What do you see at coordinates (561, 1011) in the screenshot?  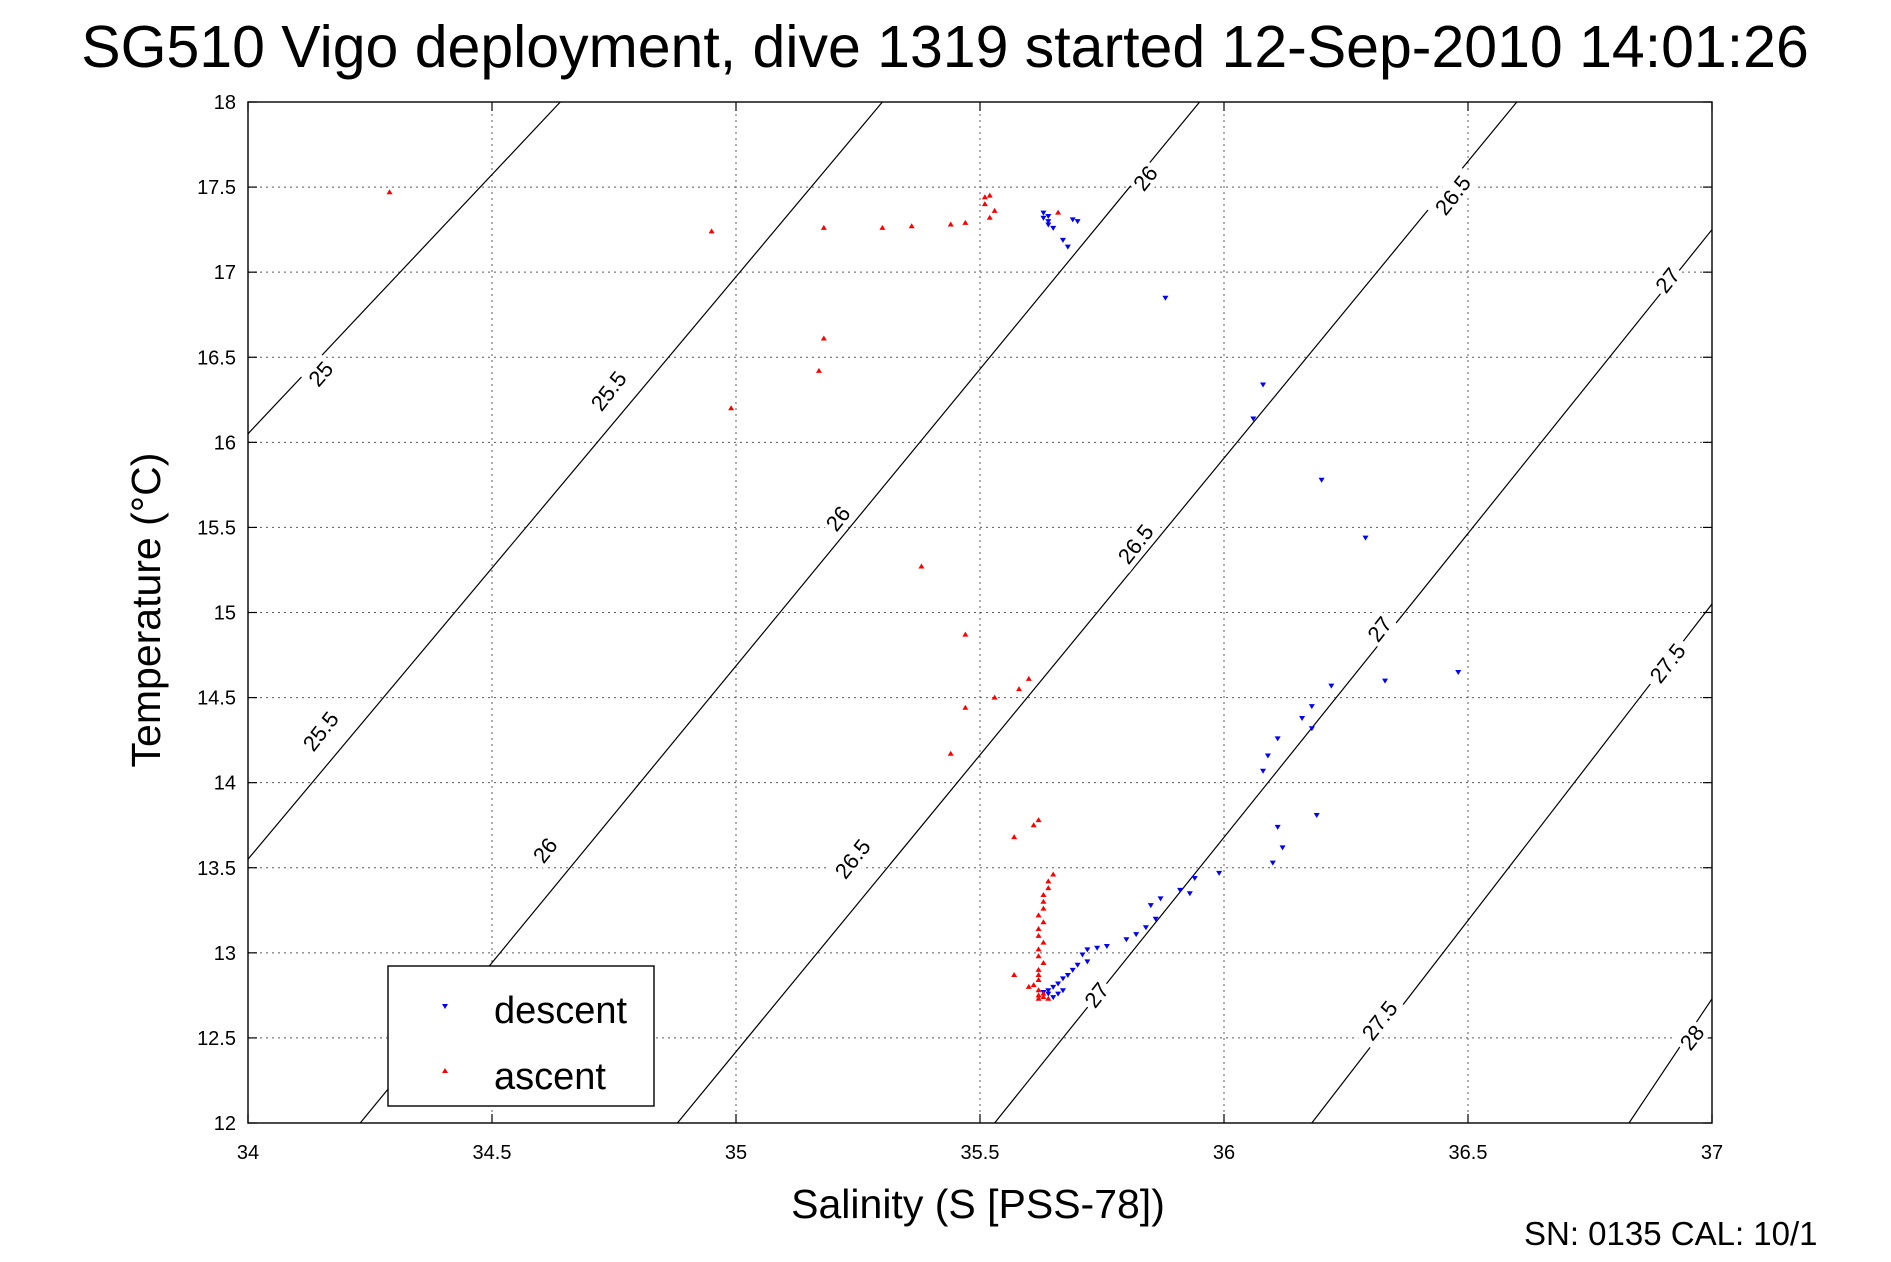 I see `legend-descent-label: descent` at bounding box center [561, 1011].